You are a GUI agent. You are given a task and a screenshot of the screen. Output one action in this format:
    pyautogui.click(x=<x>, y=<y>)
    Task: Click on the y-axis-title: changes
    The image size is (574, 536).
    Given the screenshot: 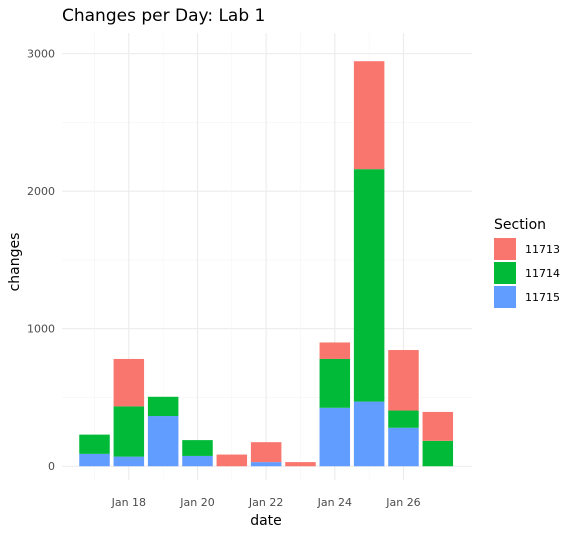 What is the action you would take?
    pyautogui.click(x=15, y=262)
    